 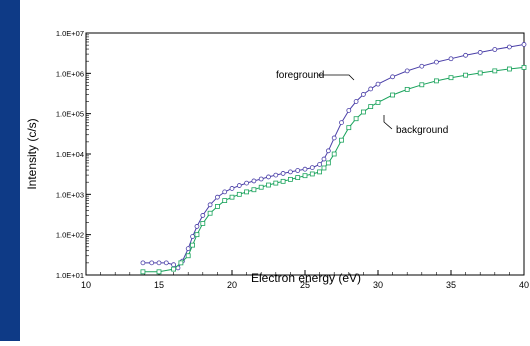 What do you see at coordinates (86, 285) in the screenshot?
I see `x-tick-label: 10` at bounding box center [86, 285].